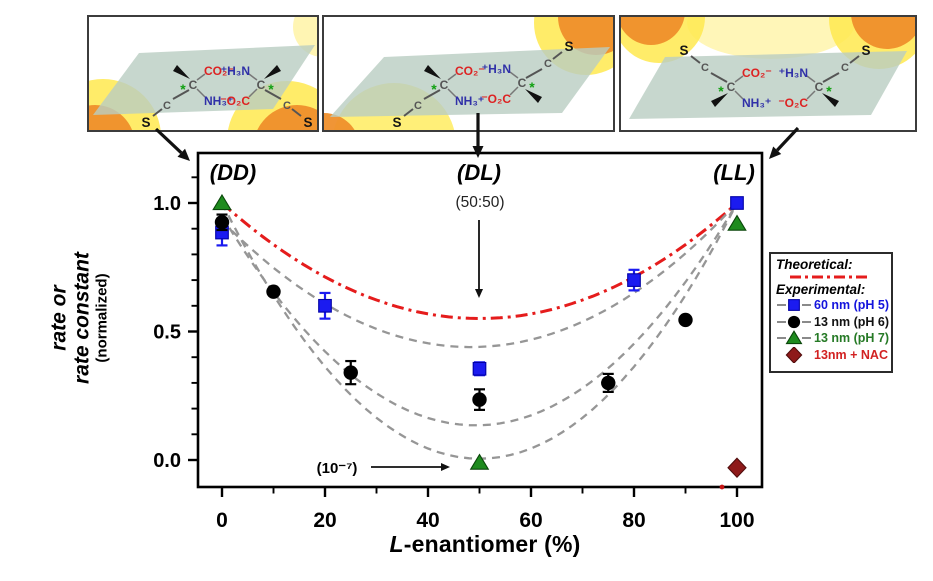  What do you see at coordinates (829, 277) in the screenshot?
I see `legend-theoretical-line-sample` at bounding box center [829, 277].